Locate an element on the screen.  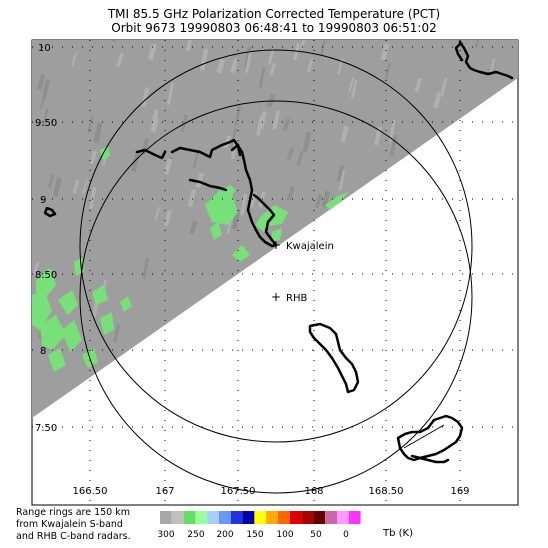
range-note-line2: from Kwajalein S-band is located at coordinates (69, 524).